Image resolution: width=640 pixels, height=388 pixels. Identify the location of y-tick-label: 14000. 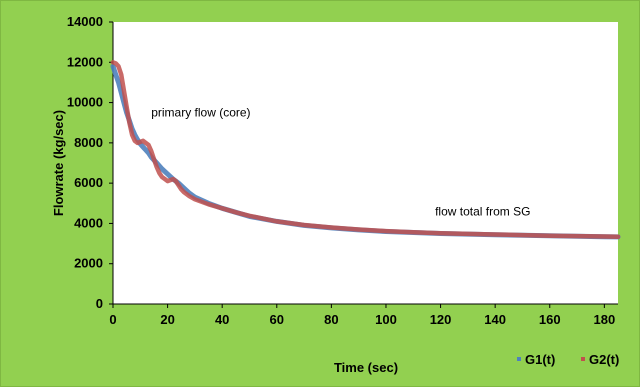
(85, 21).